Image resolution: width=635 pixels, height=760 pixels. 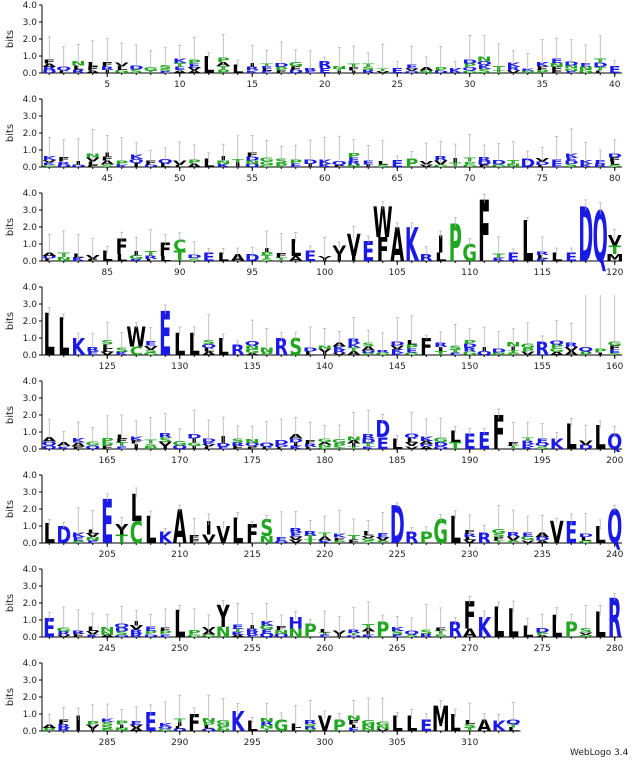 I want to click on x-tick-label: 90, so click(x=180, y=273).